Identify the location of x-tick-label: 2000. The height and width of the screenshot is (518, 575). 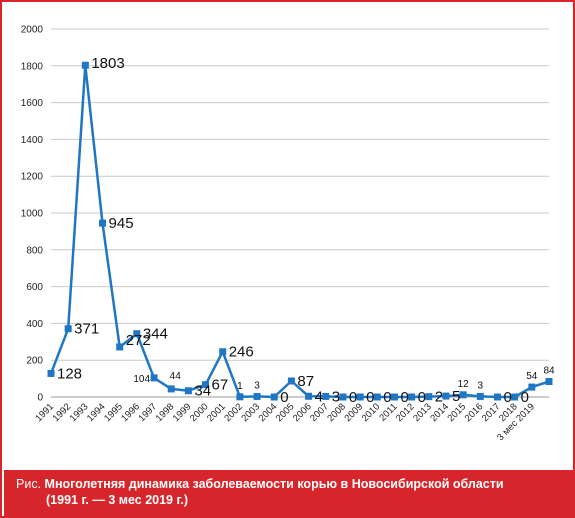
(199, 412).